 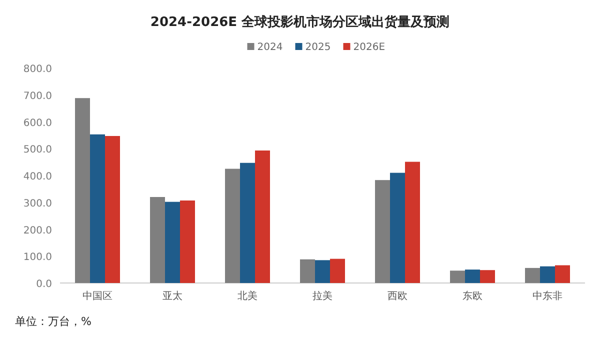 I want to click on x-tick-label: 中国区, so click(x=97, y=296).